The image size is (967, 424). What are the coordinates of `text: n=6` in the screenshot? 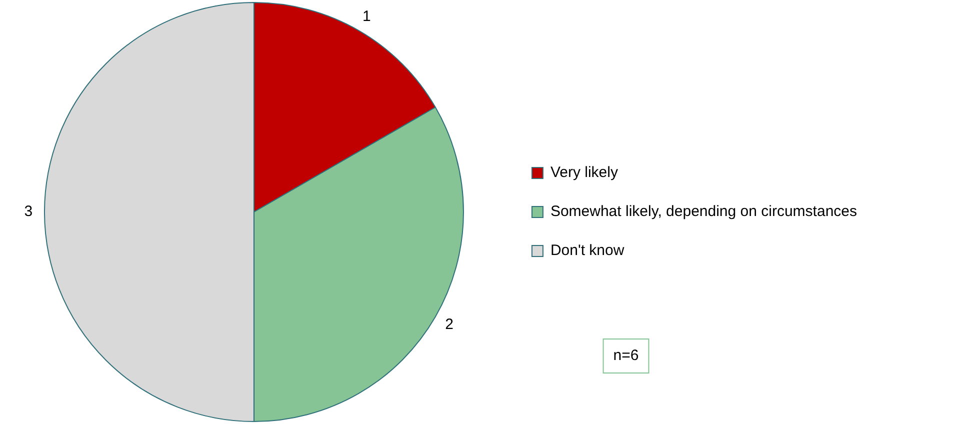 It's located at (626, 355).